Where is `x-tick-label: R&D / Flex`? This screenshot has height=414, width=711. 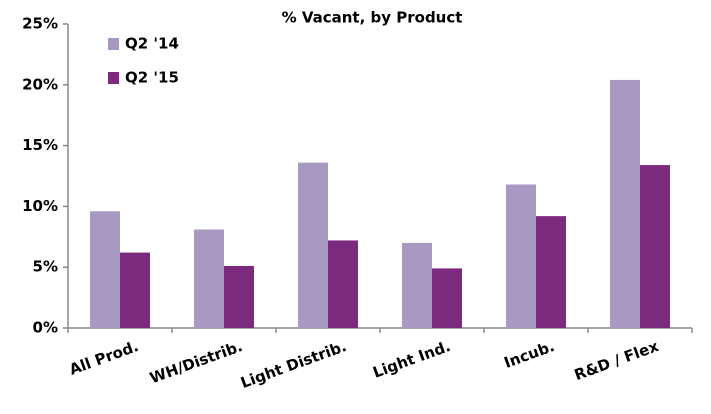 x-tick-label: R&D / Flex is located at coordinates (616, 360).